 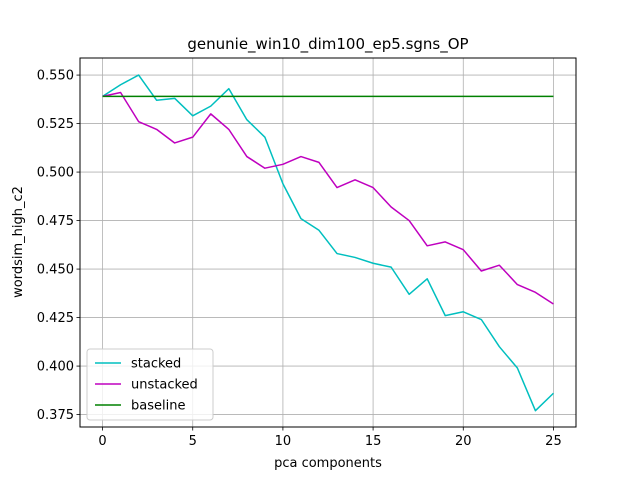 I want to click on y-tick-label: 0.525, so click(x=55, y=124).